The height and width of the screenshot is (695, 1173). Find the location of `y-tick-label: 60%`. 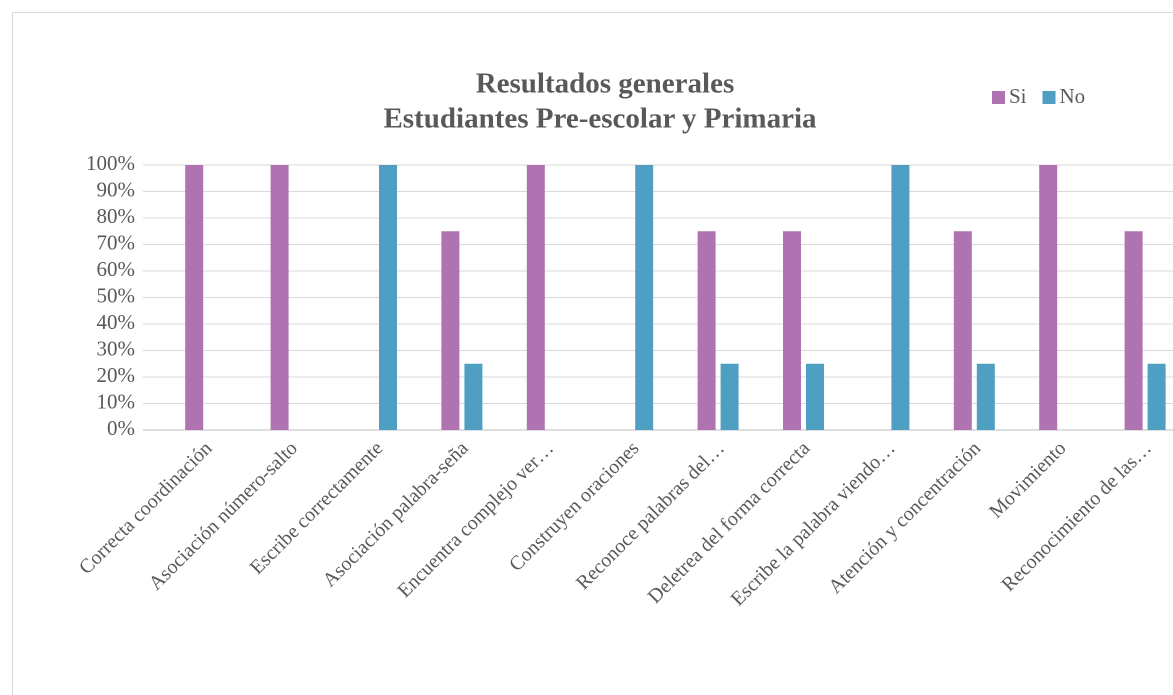

y-tick-label: 60% is located at coordinates (116, 269).